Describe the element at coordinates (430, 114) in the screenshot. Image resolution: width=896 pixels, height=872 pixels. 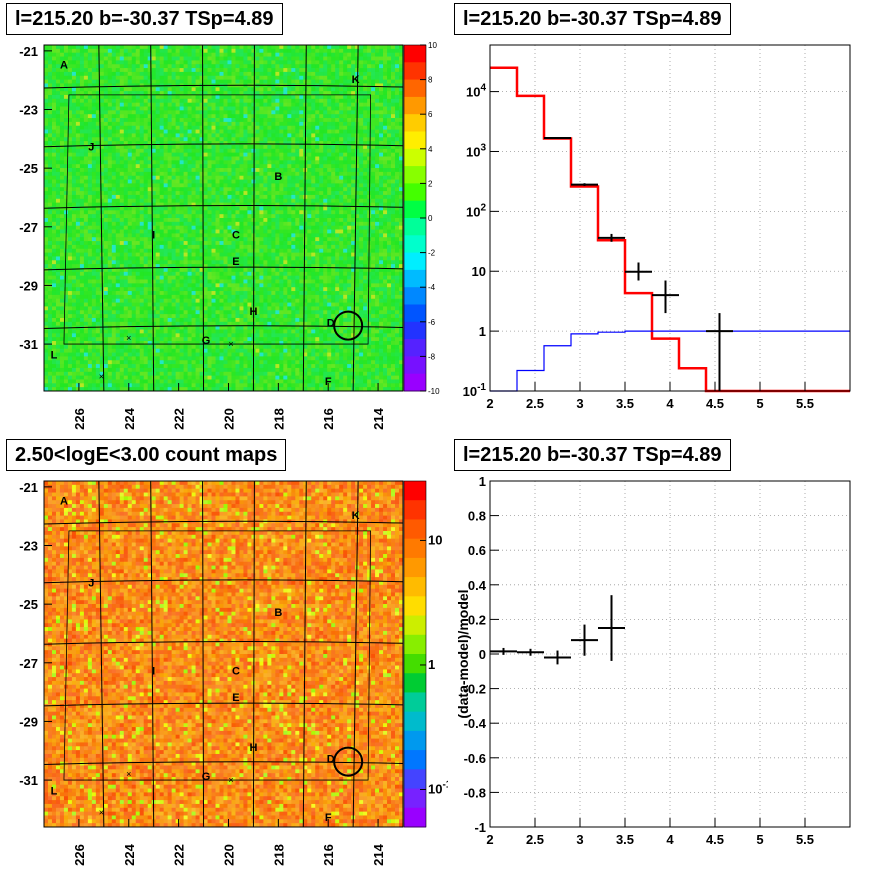
I see `colorbar-tick-label: 6` at that location.